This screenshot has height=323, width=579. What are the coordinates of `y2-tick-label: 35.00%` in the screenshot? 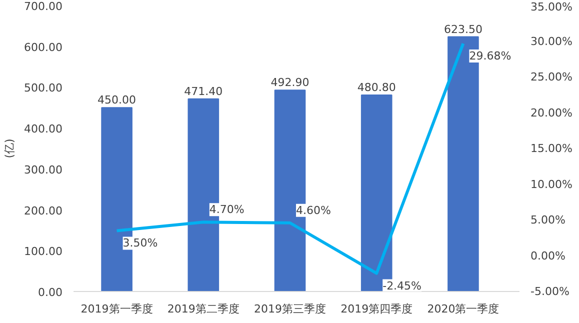 It's located at (551, 7).